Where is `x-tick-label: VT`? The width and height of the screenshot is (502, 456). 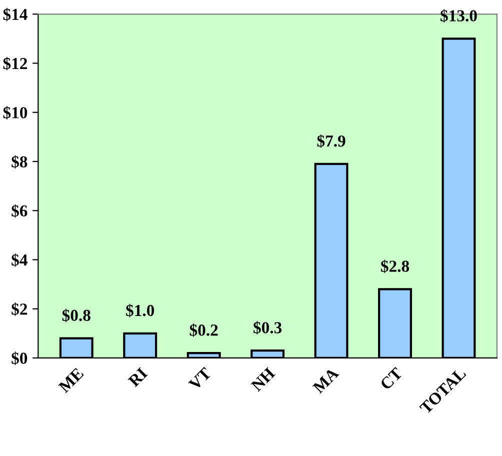
x-tick-label: VT is located at coordinates (200, 378).